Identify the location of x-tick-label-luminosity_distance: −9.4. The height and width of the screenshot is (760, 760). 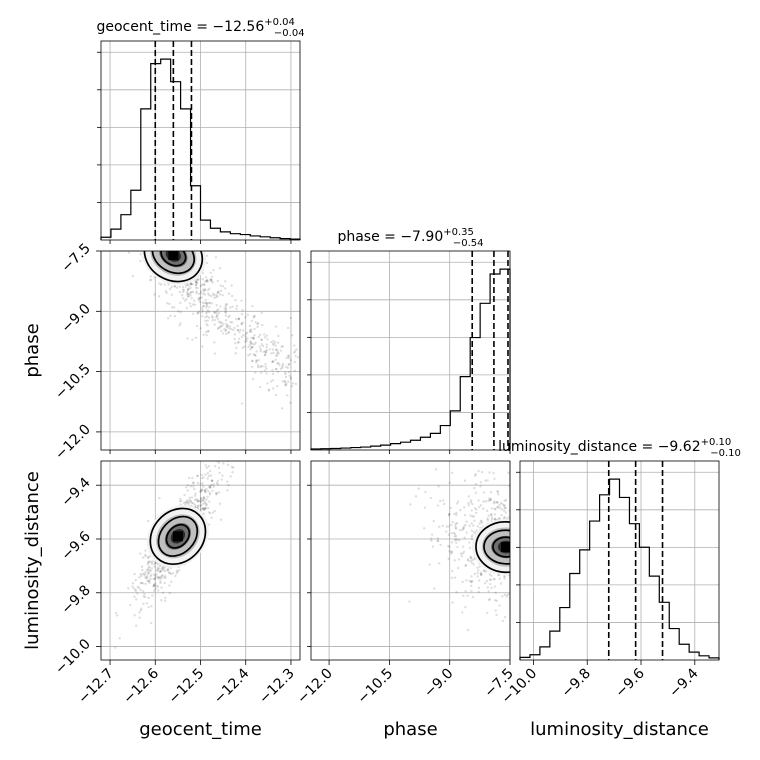
(683, 682).